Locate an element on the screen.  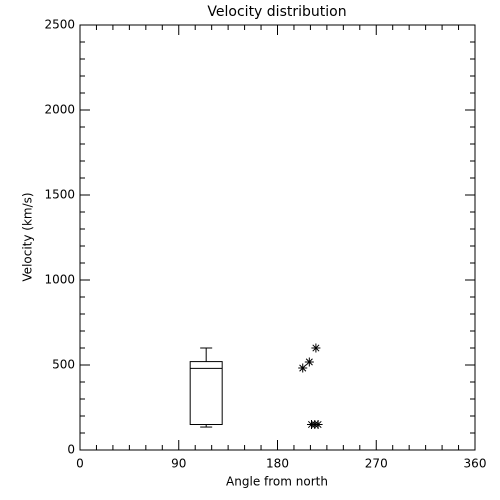
y-tick-label: 1500 is located at coordinates (59, 195).